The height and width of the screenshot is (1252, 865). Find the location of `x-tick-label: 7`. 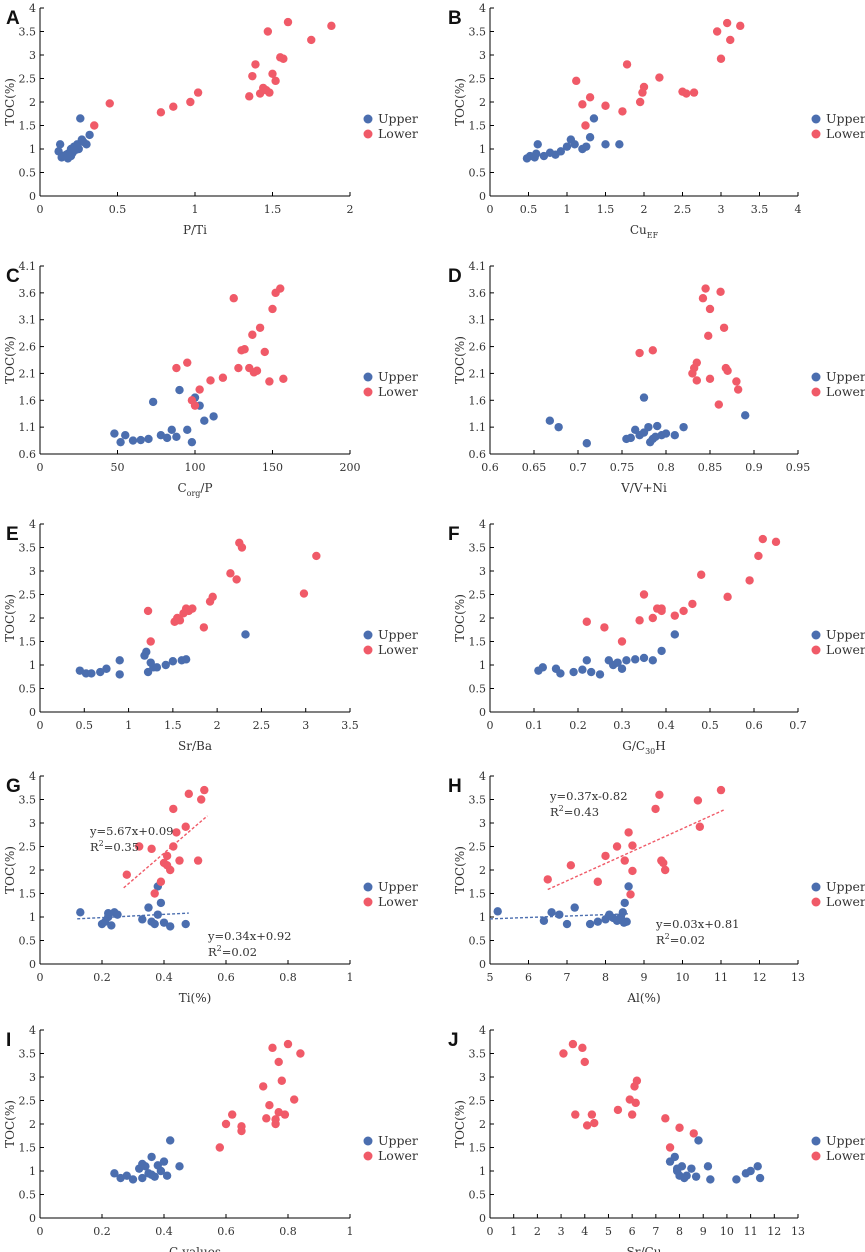

x-tick-label: 7 is located at coordinates (567, 977).